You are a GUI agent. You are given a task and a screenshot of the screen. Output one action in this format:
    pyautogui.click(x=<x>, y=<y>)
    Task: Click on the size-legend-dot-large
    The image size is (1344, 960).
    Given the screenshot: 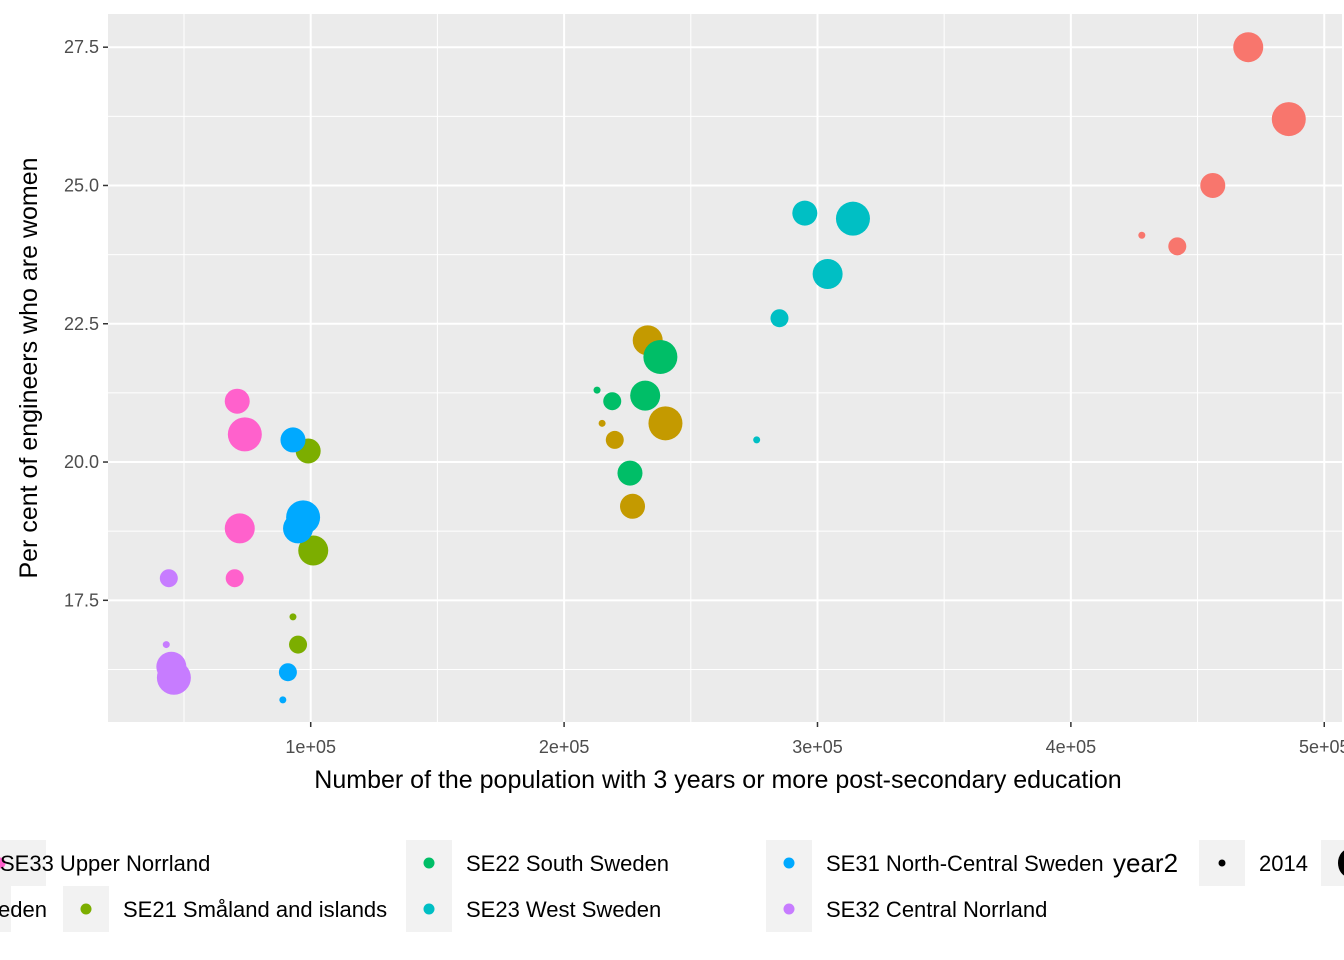 What is the action you would take?
    pyautogui.click(x=1341, y=863)
    